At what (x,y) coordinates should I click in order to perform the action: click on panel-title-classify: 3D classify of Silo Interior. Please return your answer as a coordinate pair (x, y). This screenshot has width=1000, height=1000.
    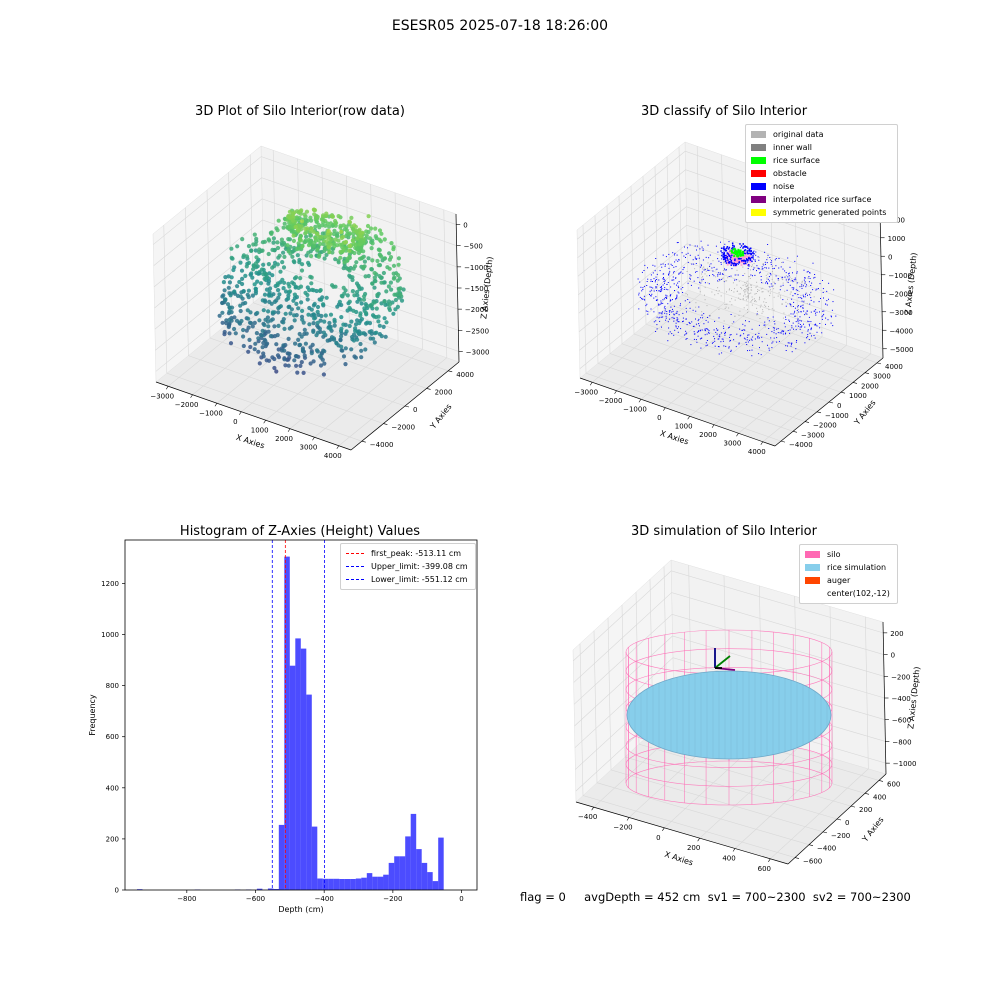
    Looking at the image, I should click on (724, 111).